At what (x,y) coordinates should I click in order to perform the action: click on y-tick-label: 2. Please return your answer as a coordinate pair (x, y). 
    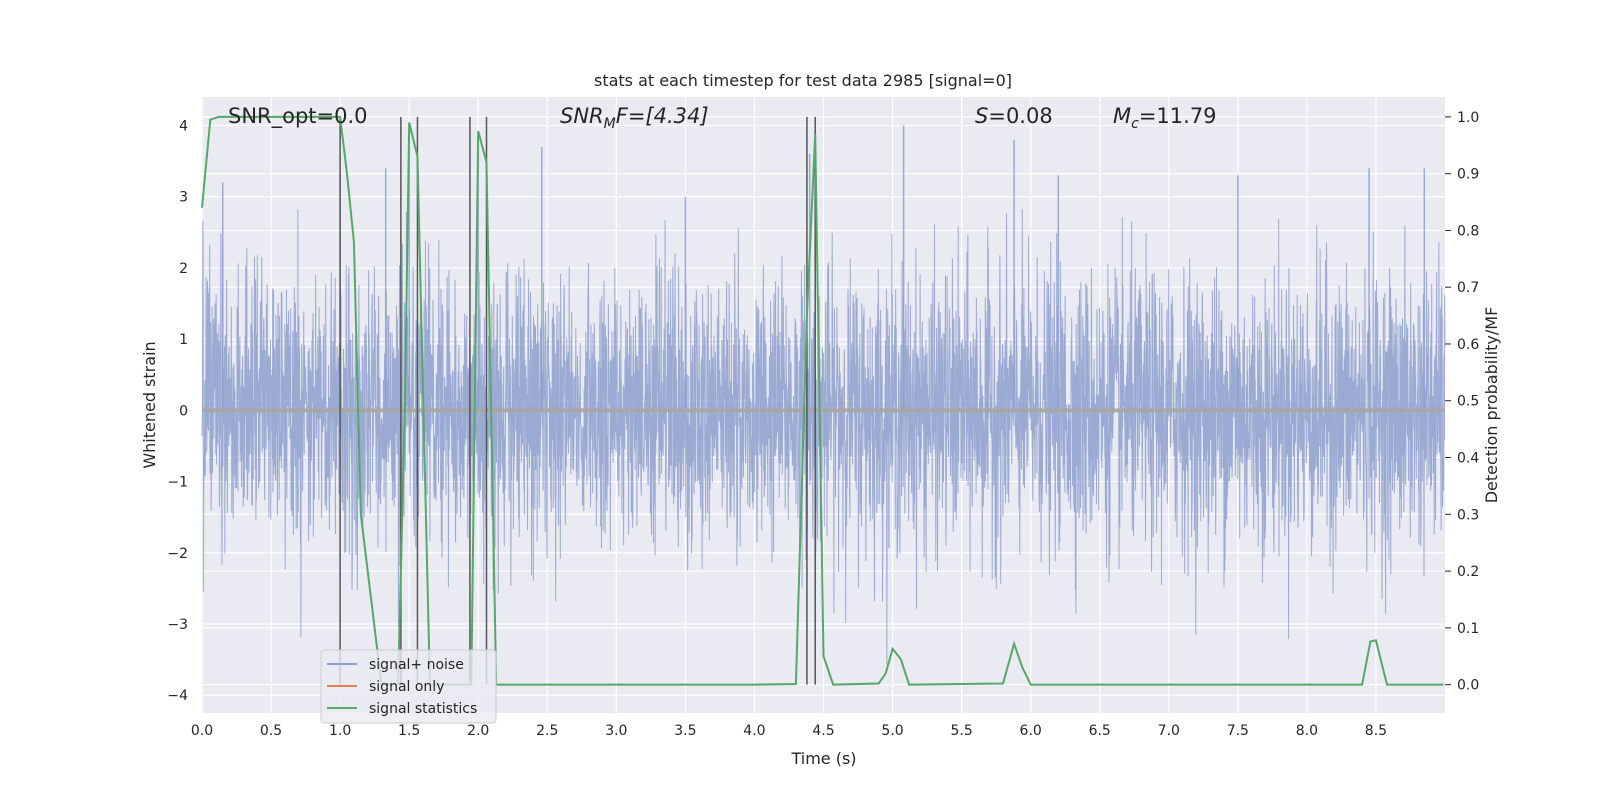
    Looking at the image, I should click on (183, 269).